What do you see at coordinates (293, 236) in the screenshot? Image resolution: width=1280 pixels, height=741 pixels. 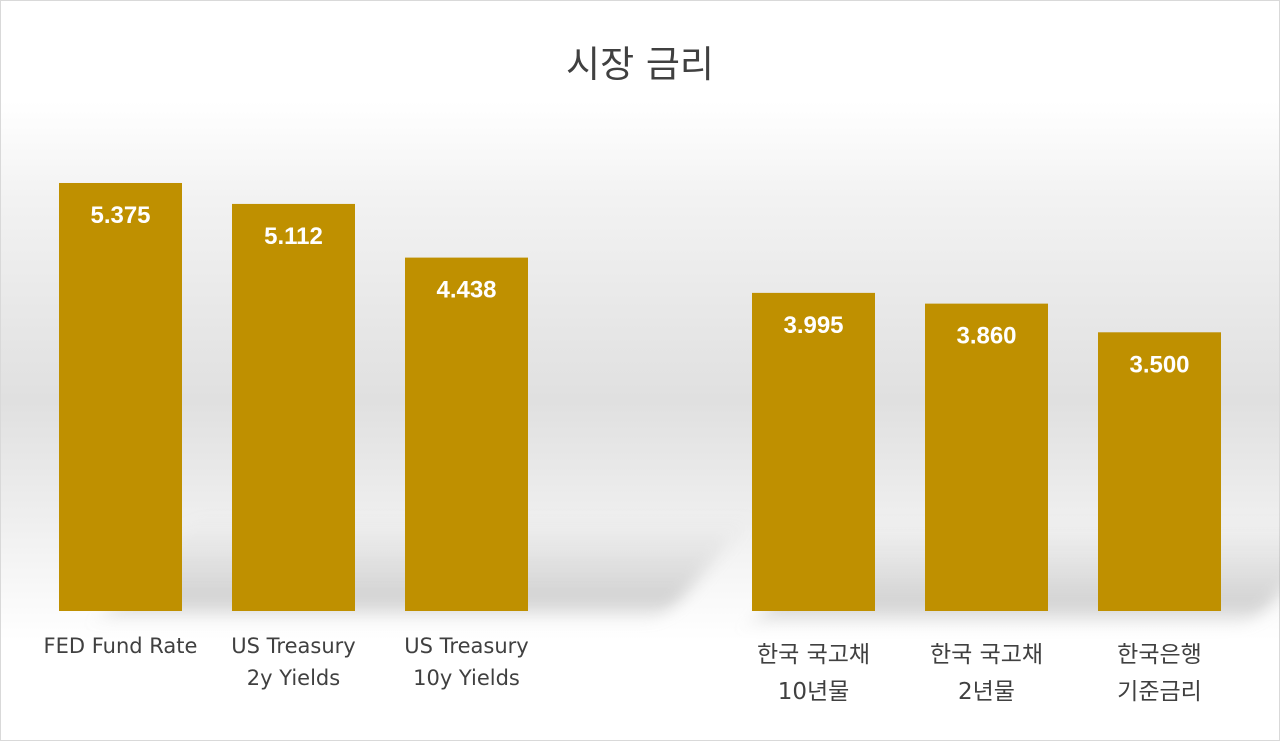 I see `data-label-1: 5.112` at bounding box center [293, 236].